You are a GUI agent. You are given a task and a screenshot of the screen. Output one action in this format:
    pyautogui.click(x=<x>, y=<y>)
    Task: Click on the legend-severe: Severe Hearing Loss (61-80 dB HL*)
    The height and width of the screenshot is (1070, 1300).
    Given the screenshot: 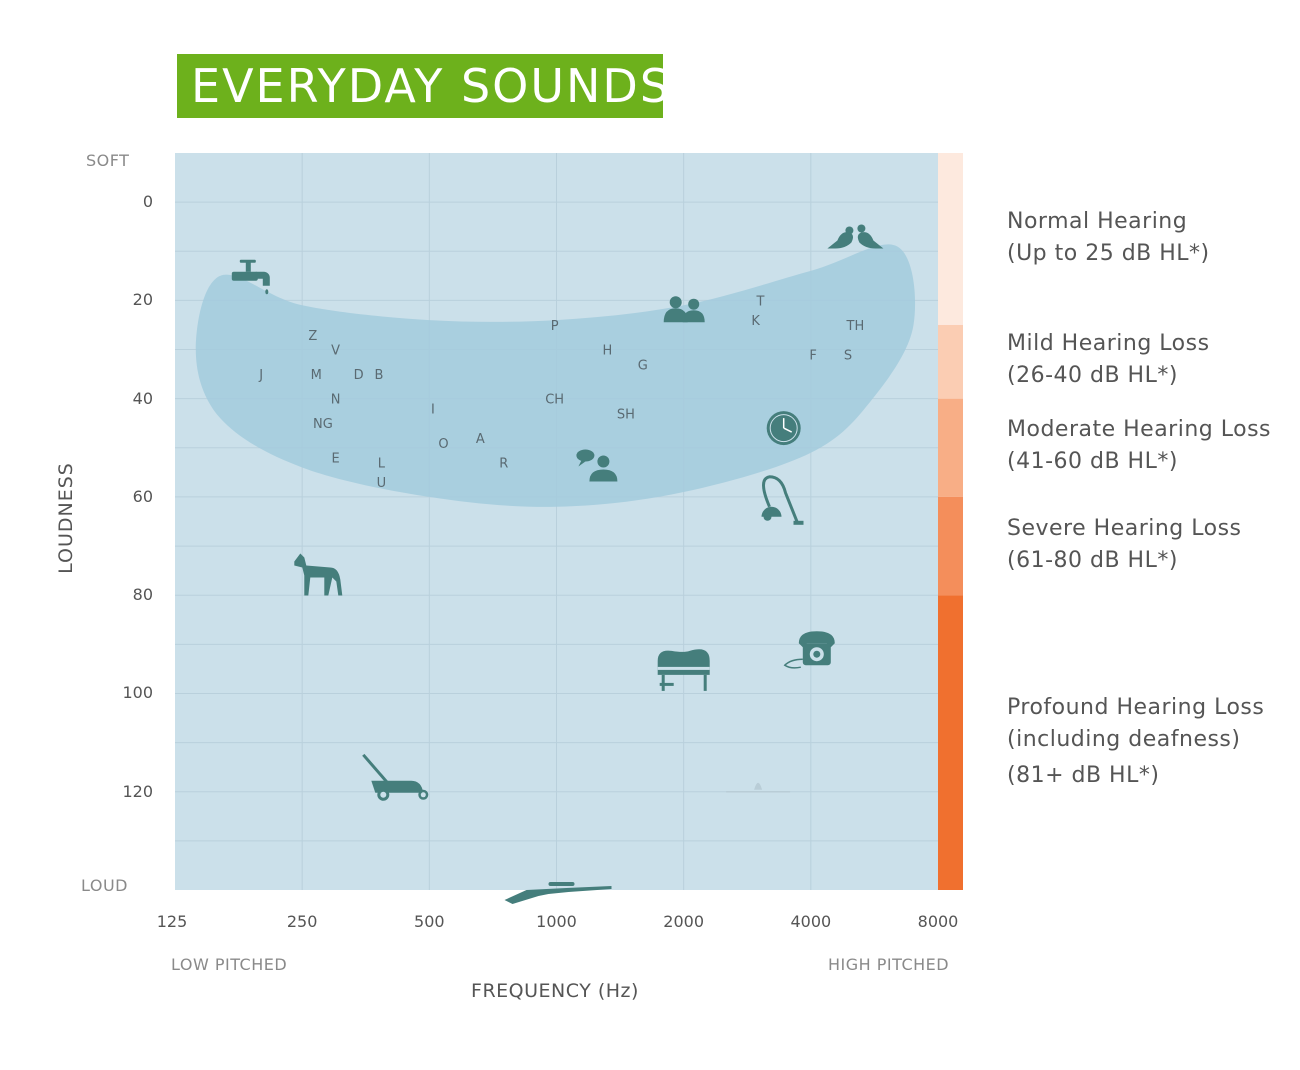 What is the action you would take?
    pyautogui.click(x=1124, y=545)
    